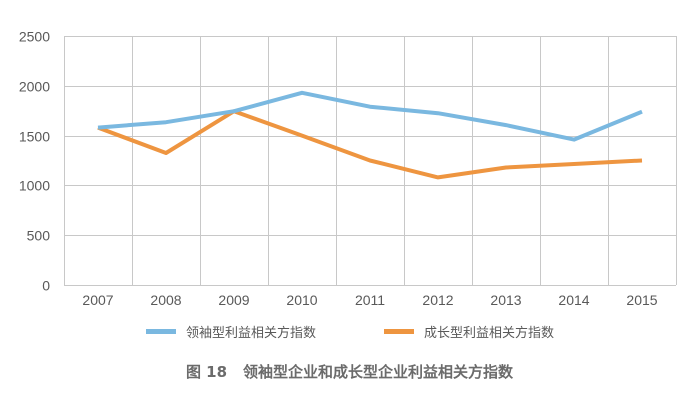  Describe the element at coordinates (233, 300) in the screenshot. I see `x-tick-label: 2009` at that location.